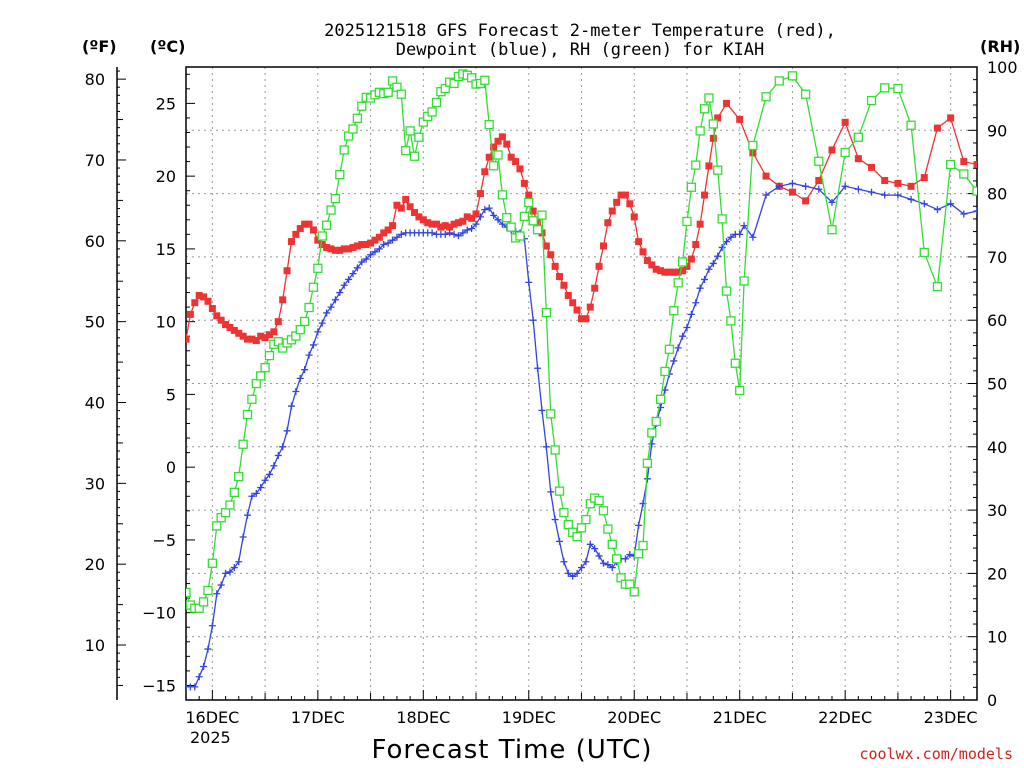  What do you see at coordinates (210, 737) in the screenshot?
I see `year-label: 2025` at bounding box center [210, 737].